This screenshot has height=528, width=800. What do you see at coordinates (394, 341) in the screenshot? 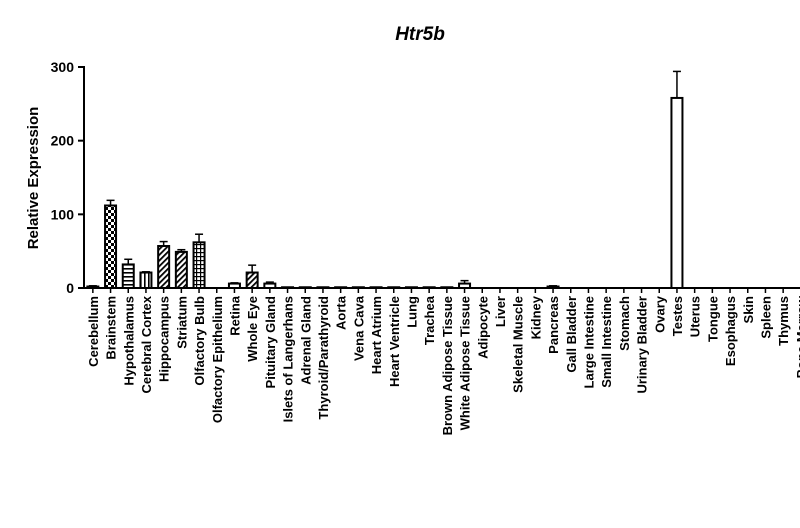
I see `x-tick-label: Heart Ventricle` at bounding box center [394, 341].